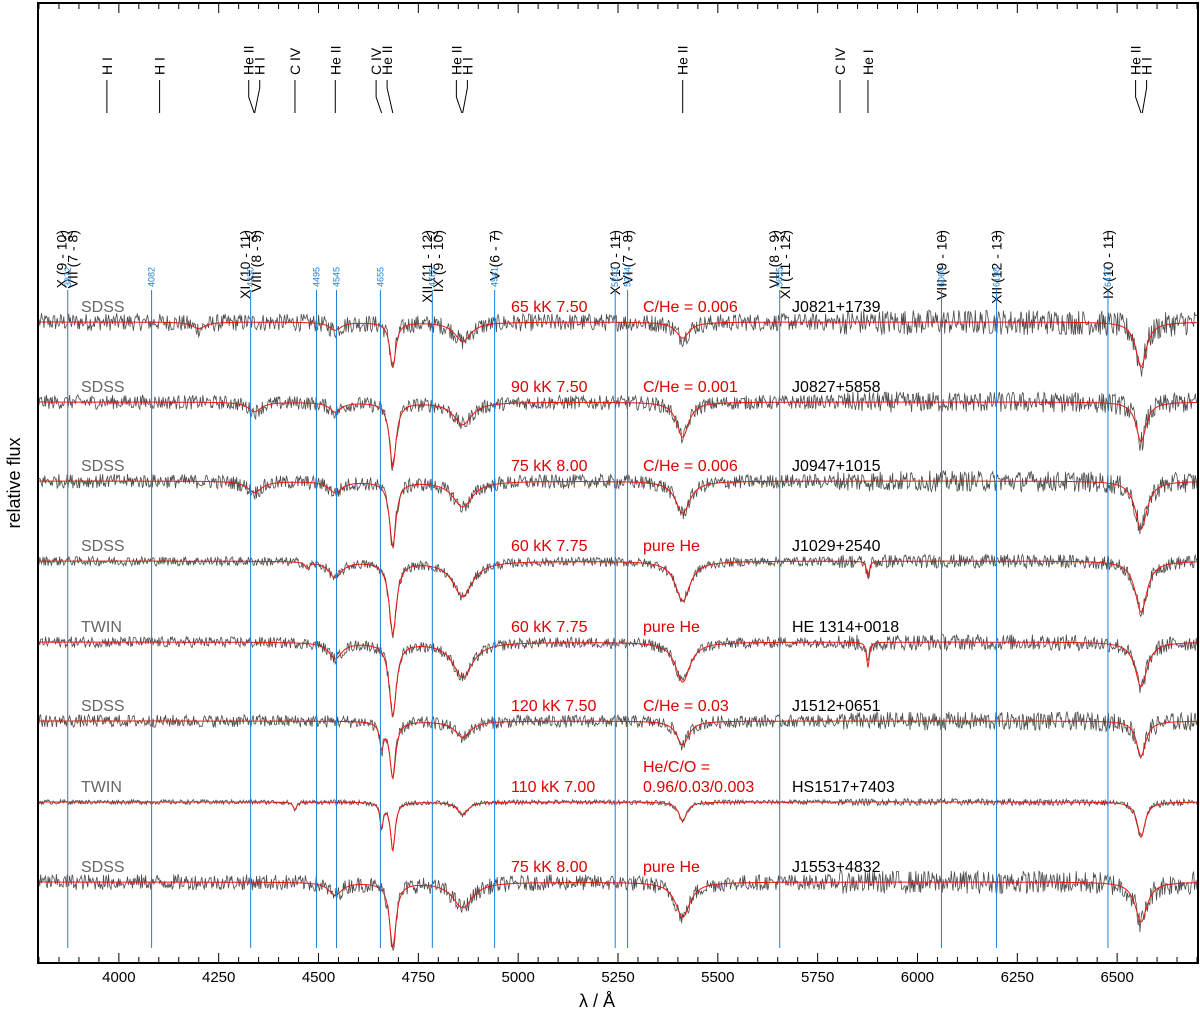  Describe the element at coordinates (597, 1001) in the screenshot. I see `x-axis-title: λ / Å` at that location.